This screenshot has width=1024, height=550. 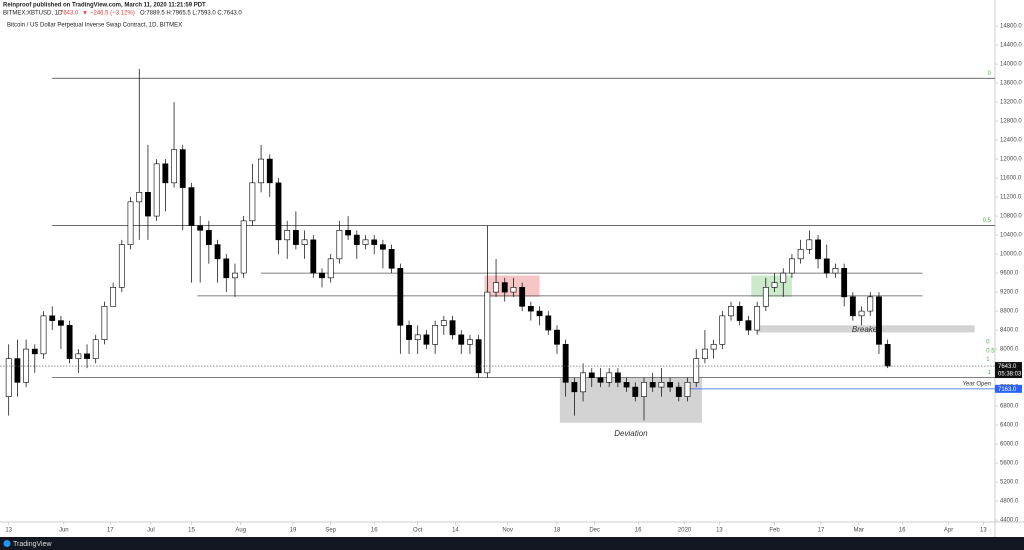 What do you see at coordinates (512, 286) in the screenshot?
I see `zone` at bounding box center [512, 286].